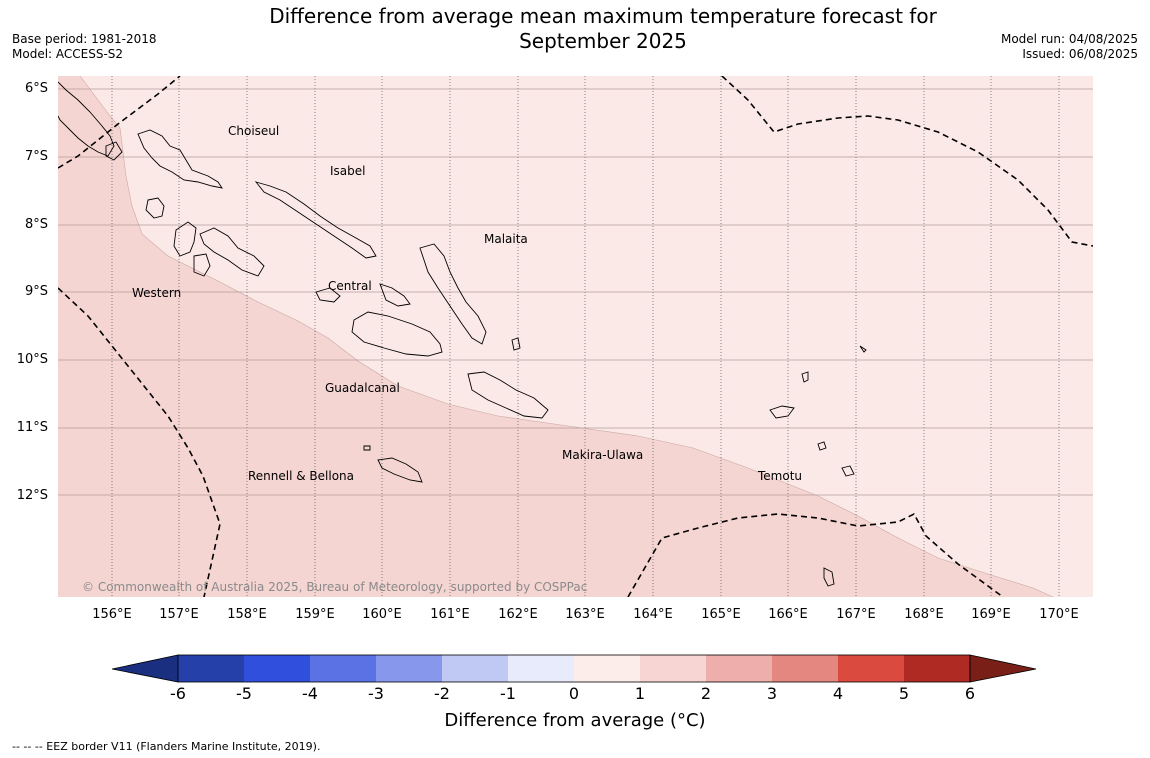 The width and height of the screenshot is (1150, 758). What do you see at coordinates (653, 614) in the screenshot?
I see `lon-label: 164°E` at bounding box center [653, 614].